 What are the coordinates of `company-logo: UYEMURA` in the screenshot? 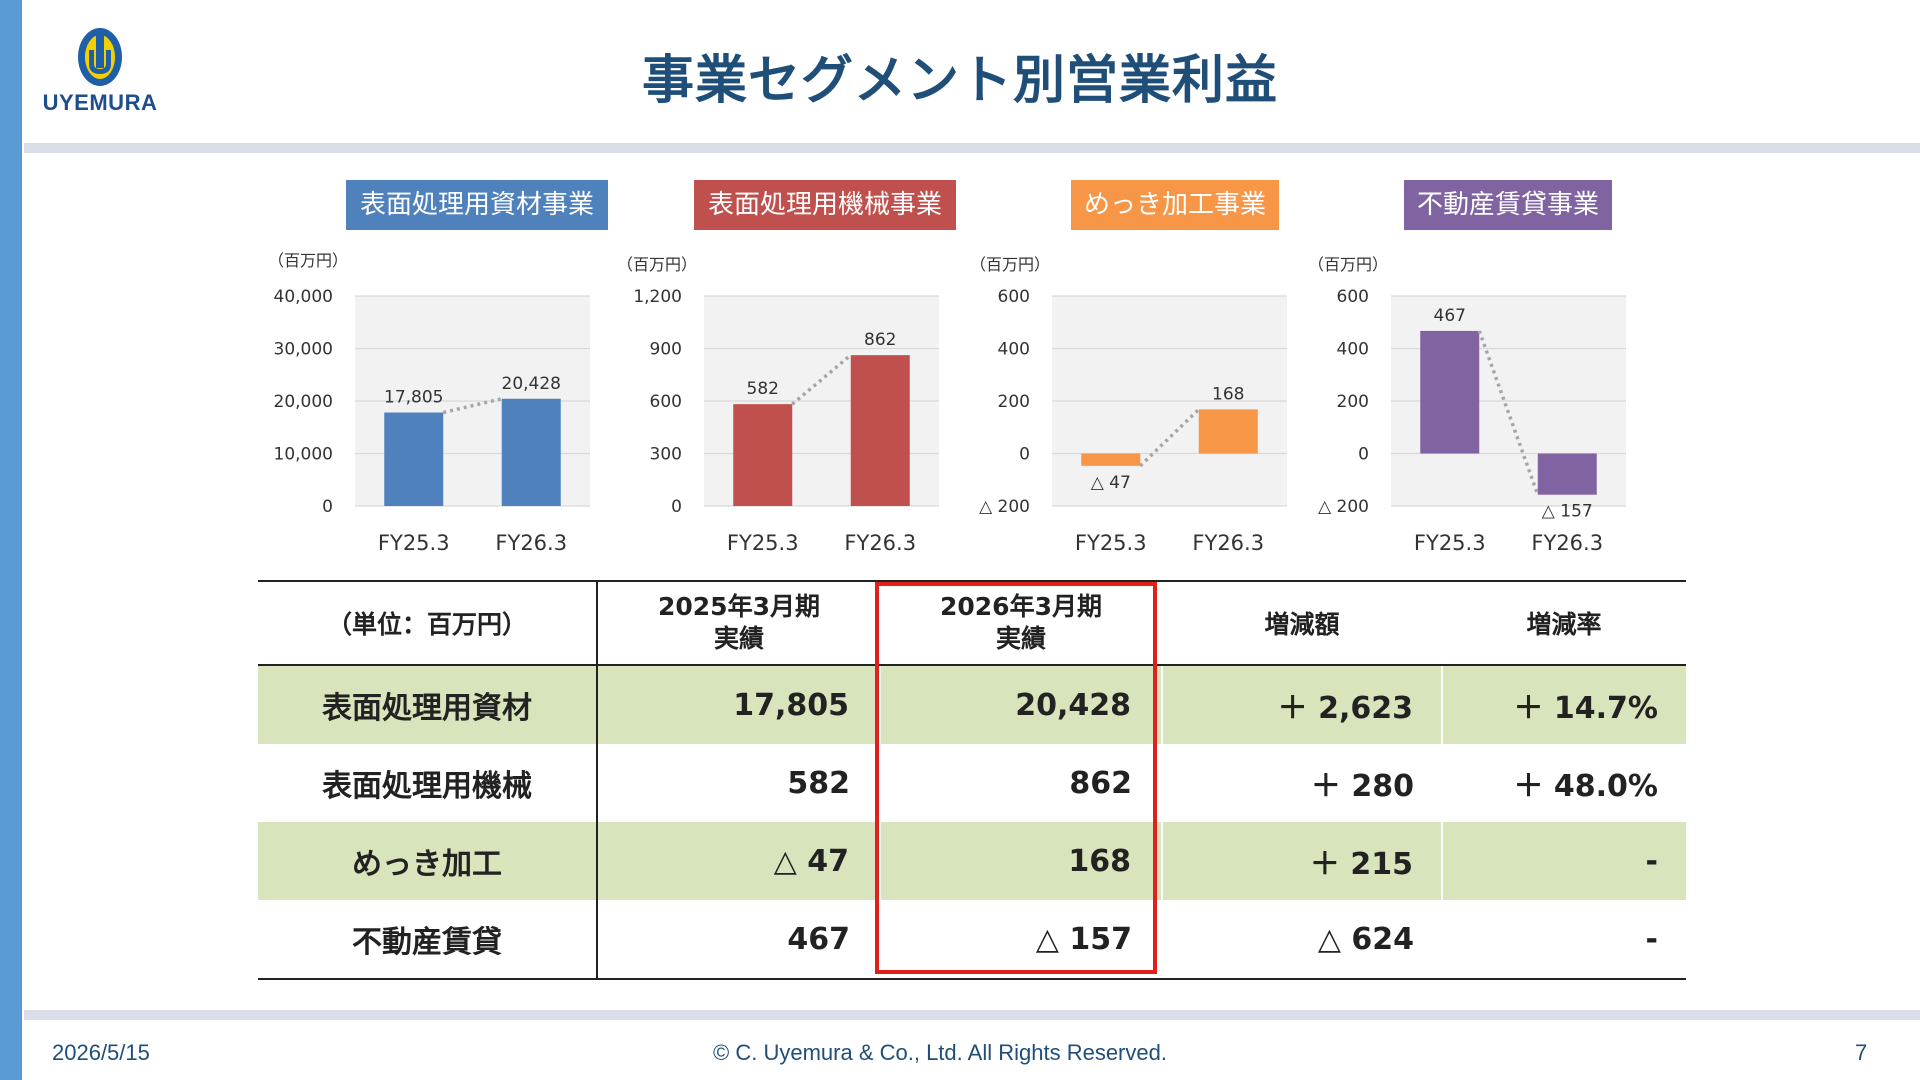 It's located at (100, 76).